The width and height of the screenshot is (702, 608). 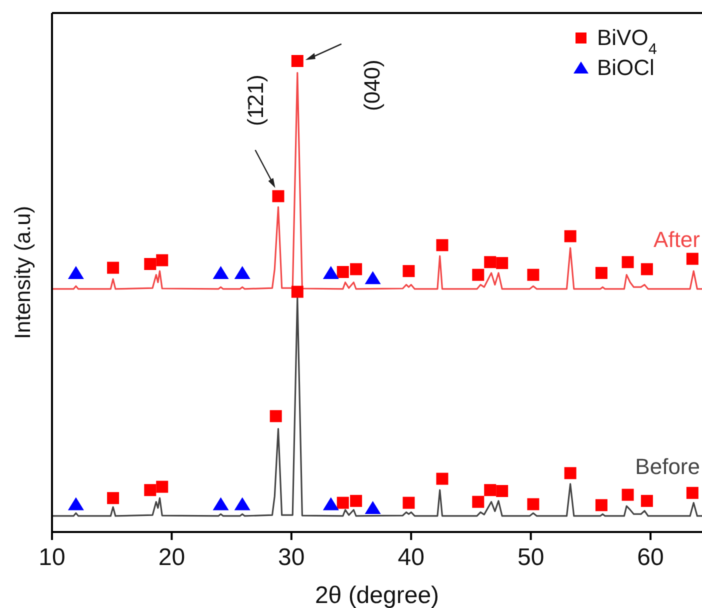 I want to click on x-tick-label: 30, so click(x=291, y=557).